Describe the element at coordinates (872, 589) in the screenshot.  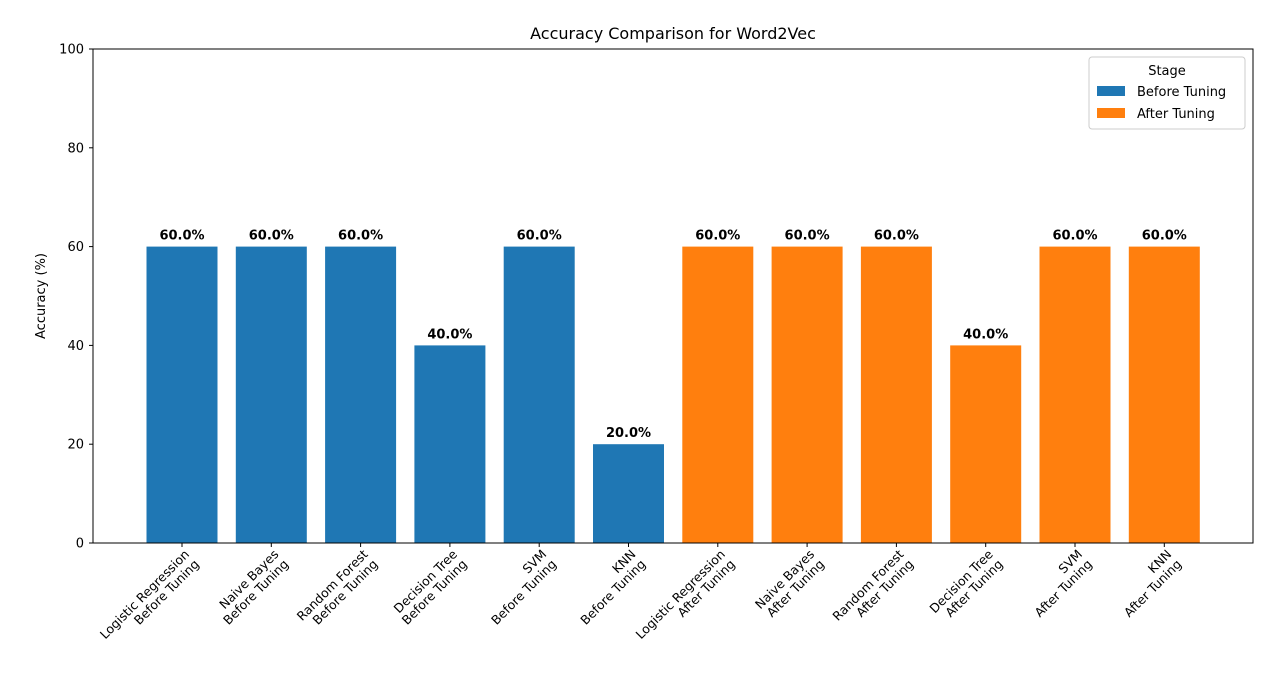
I see `x-tick-label: Random ForestAfter Tuning` at that location.